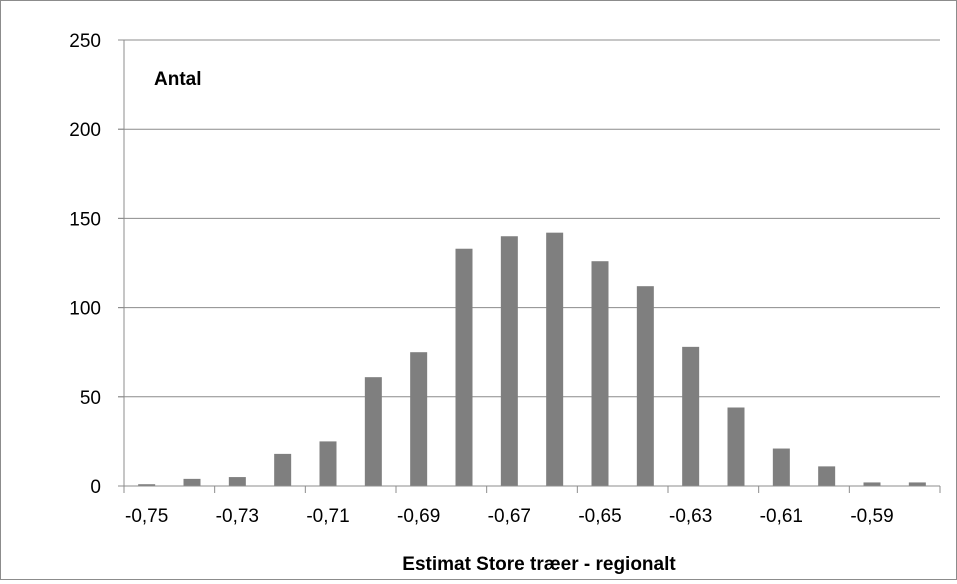  I want to click on x-tick-label: -0,67, so click(509, 516).